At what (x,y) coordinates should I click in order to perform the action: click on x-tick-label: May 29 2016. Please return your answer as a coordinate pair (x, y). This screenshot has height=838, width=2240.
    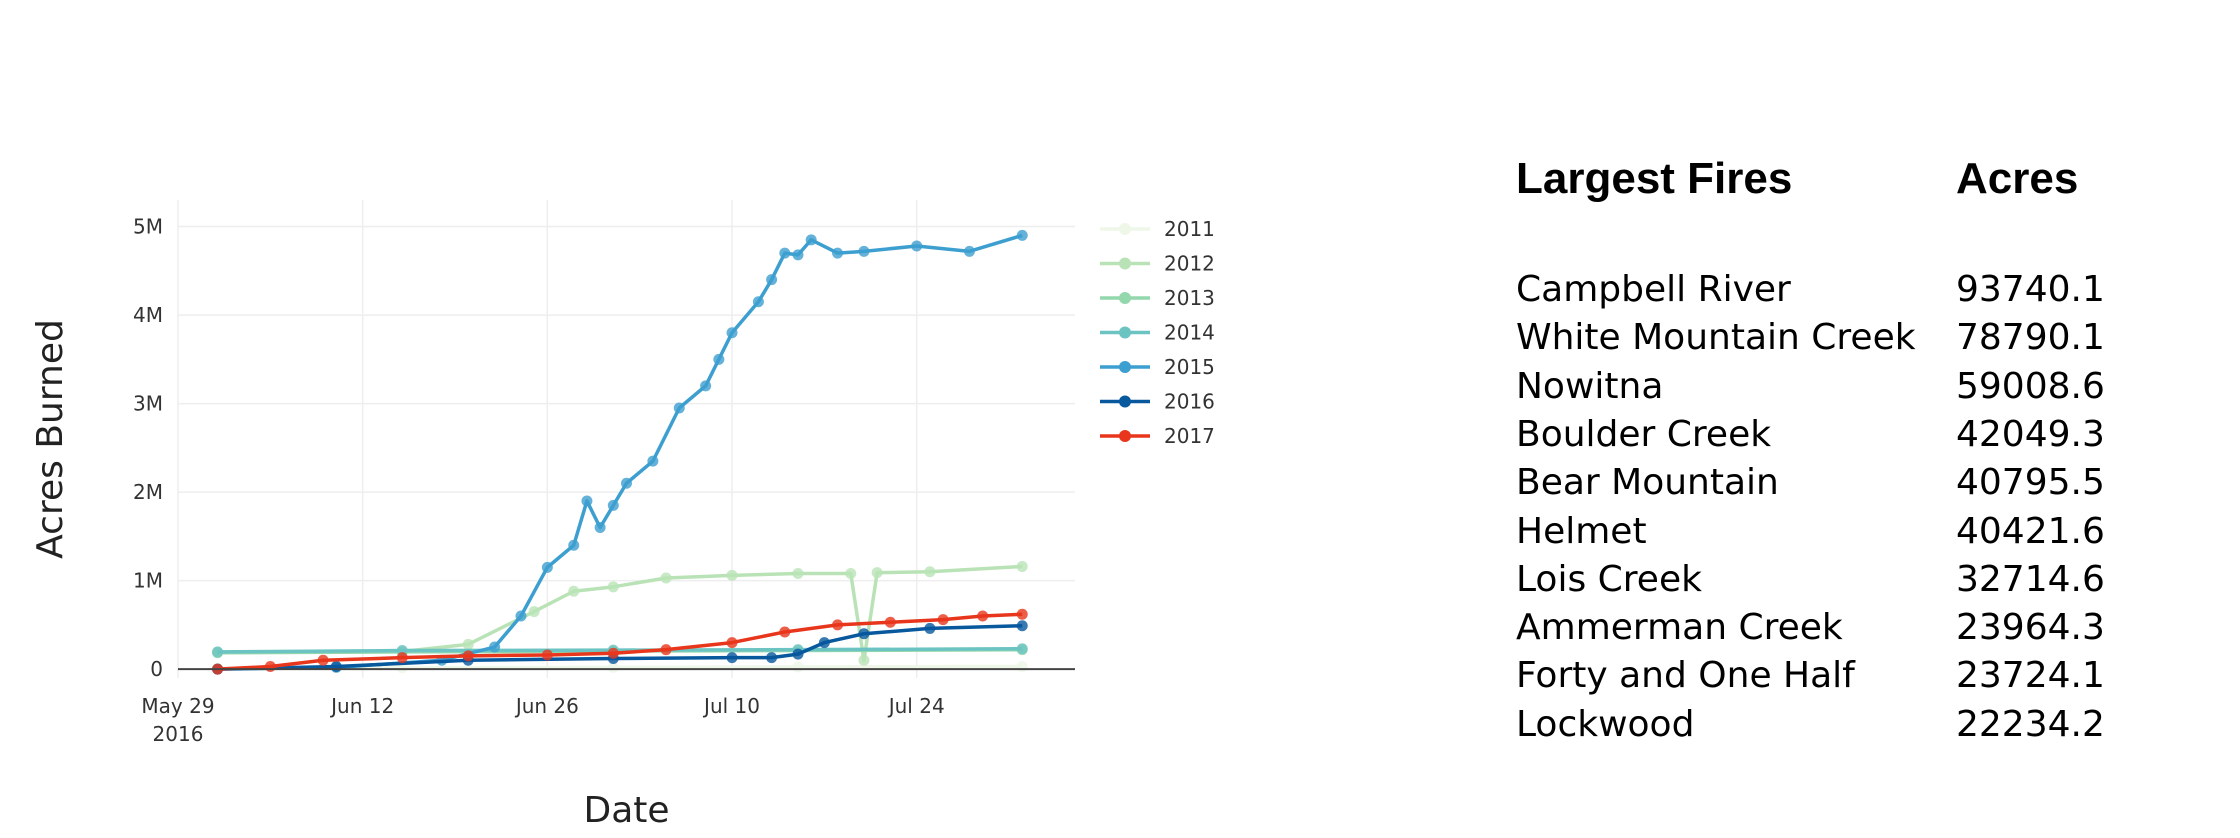
    Looking at the image, I should click on (177, 720).